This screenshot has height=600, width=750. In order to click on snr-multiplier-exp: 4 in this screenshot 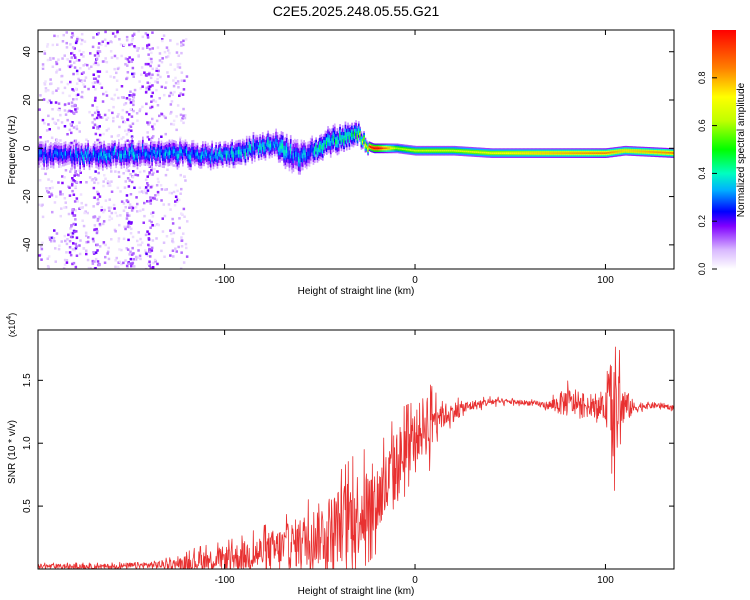, I will do `click(9, 318)`.